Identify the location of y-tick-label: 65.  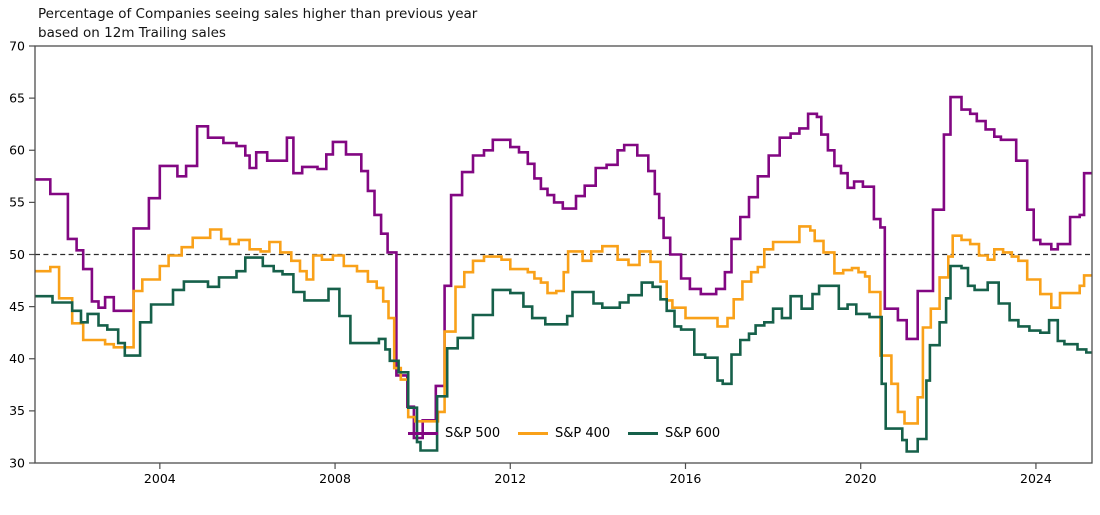
(17, 97).